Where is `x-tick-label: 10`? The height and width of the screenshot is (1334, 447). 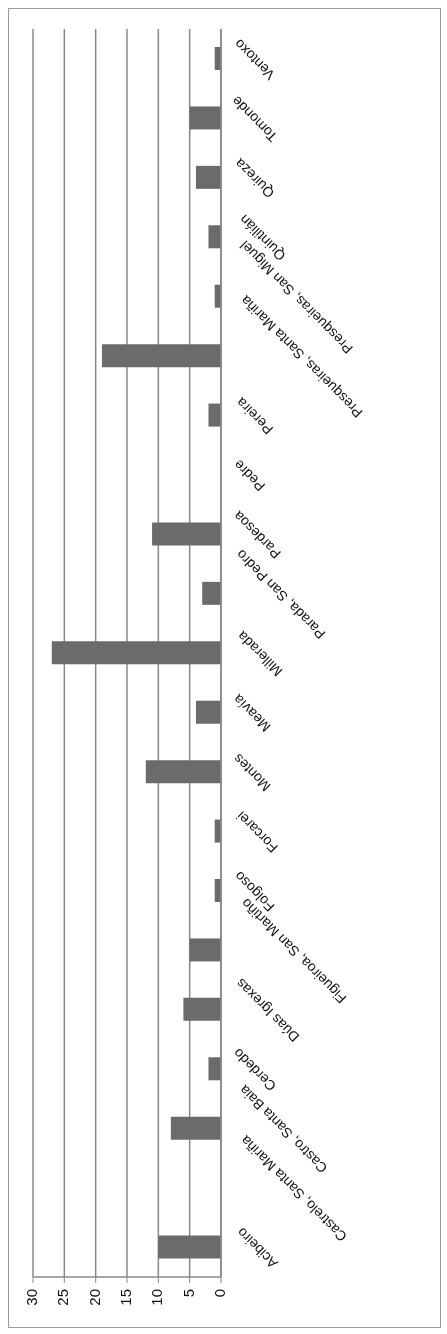 x-tick-label: 10 is located at coordinates (157, 1297).